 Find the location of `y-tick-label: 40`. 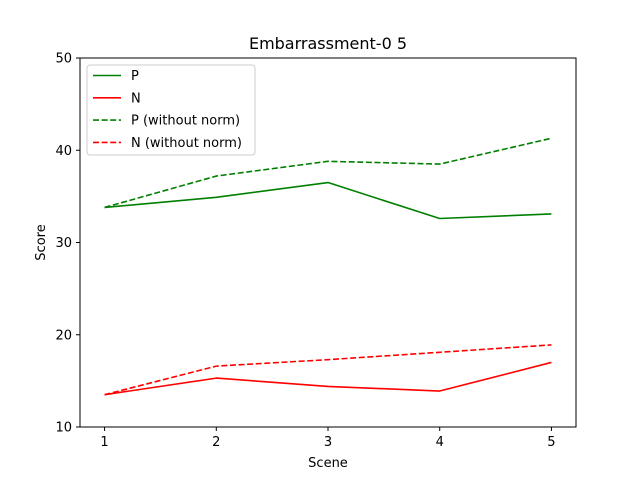

y-tick-label: 40 is located at coordinates (63, 151).